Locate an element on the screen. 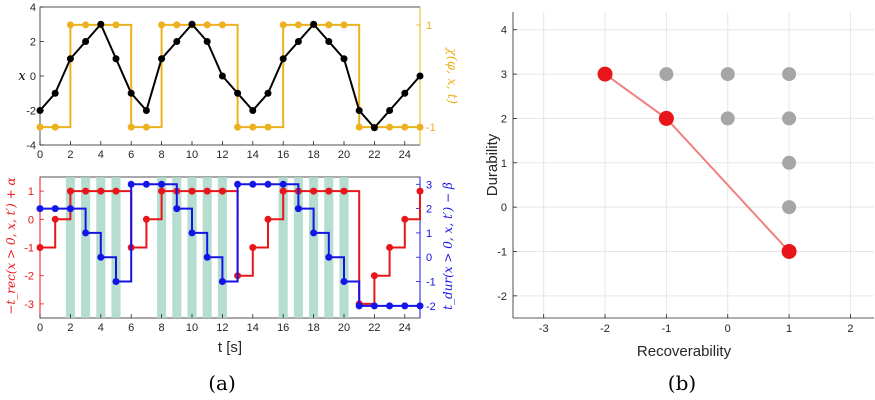 Image resolution: width=875 pixels, height=400 pixels. bottom-xtick-label: 16 is located at coordinates (283, 328).